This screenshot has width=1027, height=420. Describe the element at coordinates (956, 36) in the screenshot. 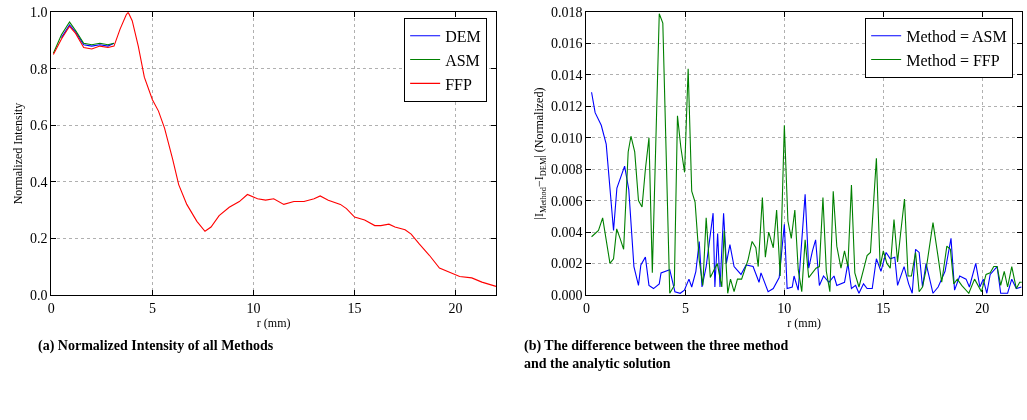

I see `legend-label: Method = ASM` at that location.